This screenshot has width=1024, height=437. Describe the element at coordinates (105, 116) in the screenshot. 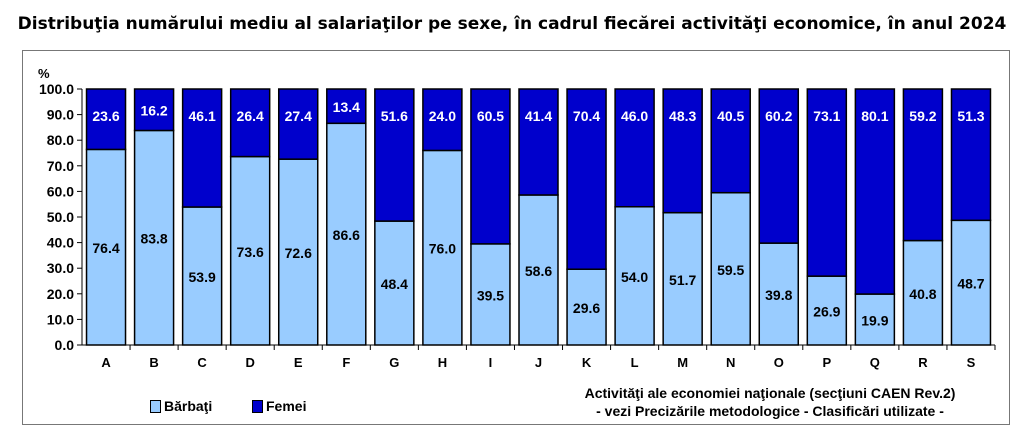

I see `data-label: 23.6` at that location.